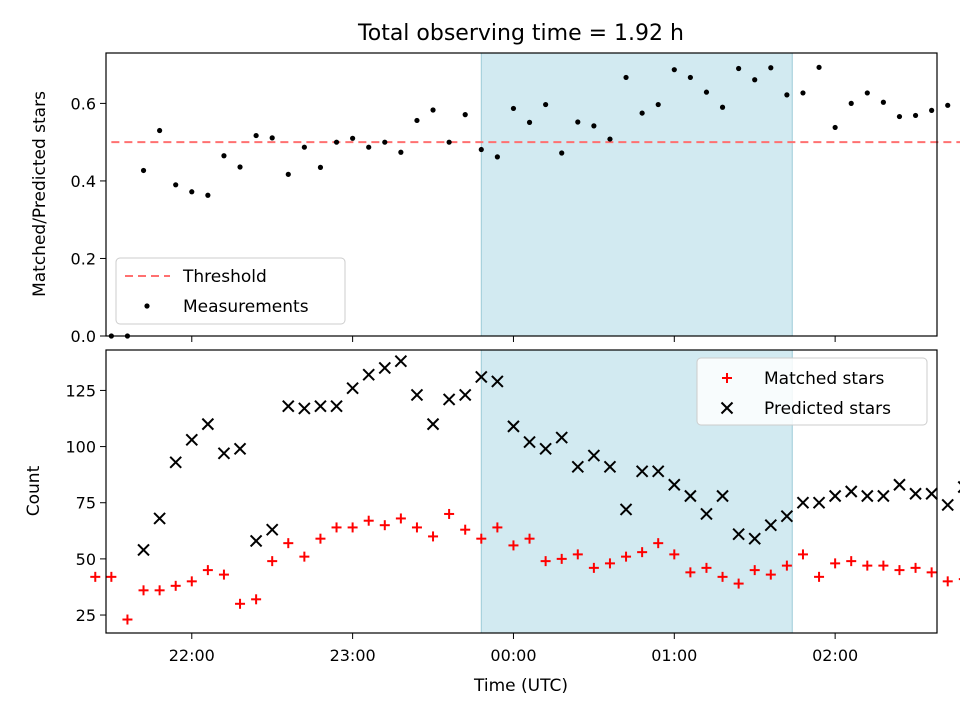  Describe the element at coordinates (812, 391) in the screenshot. I see `bottom-legend: Matched stars Predicted stars` at that location.